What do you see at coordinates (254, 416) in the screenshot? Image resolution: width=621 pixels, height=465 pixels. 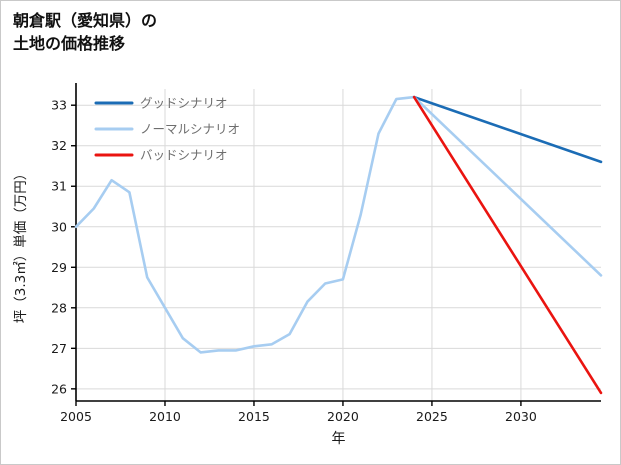 I see `x-tick-label: 2015` at bounding box center [254, 416].